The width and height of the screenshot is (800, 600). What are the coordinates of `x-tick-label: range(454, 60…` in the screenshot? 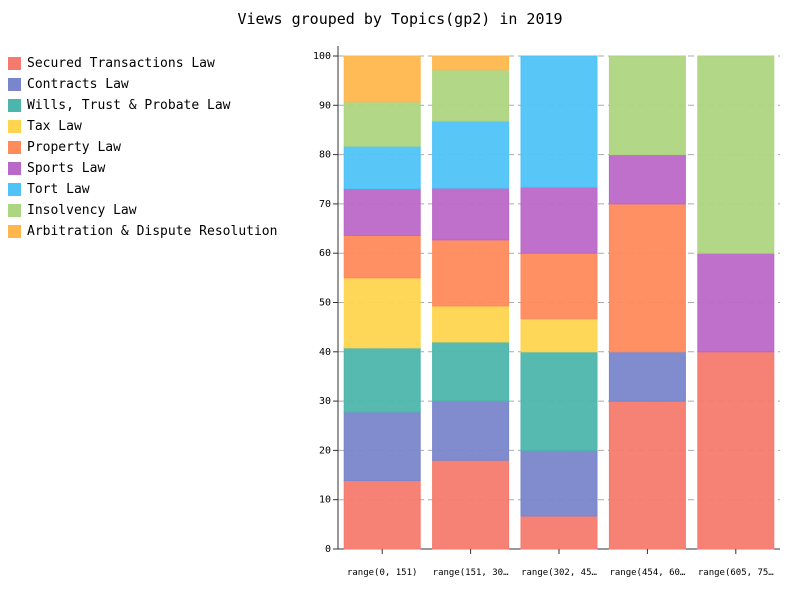 It's located at (647, 573).